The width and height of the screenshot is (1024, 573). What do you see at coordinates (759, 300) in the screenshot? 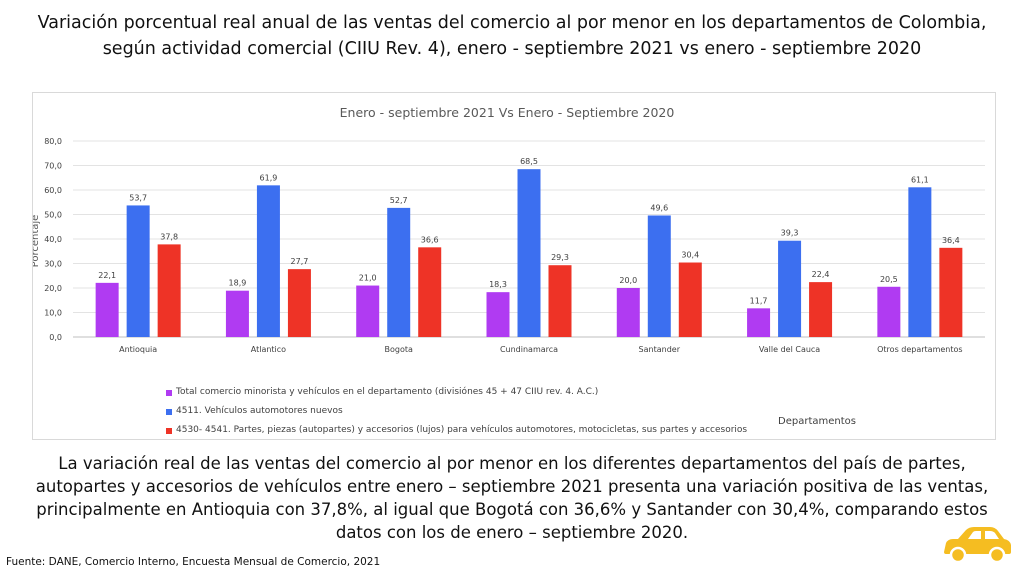
I see `data-label: 11,7` at bounding box center [759, 300].